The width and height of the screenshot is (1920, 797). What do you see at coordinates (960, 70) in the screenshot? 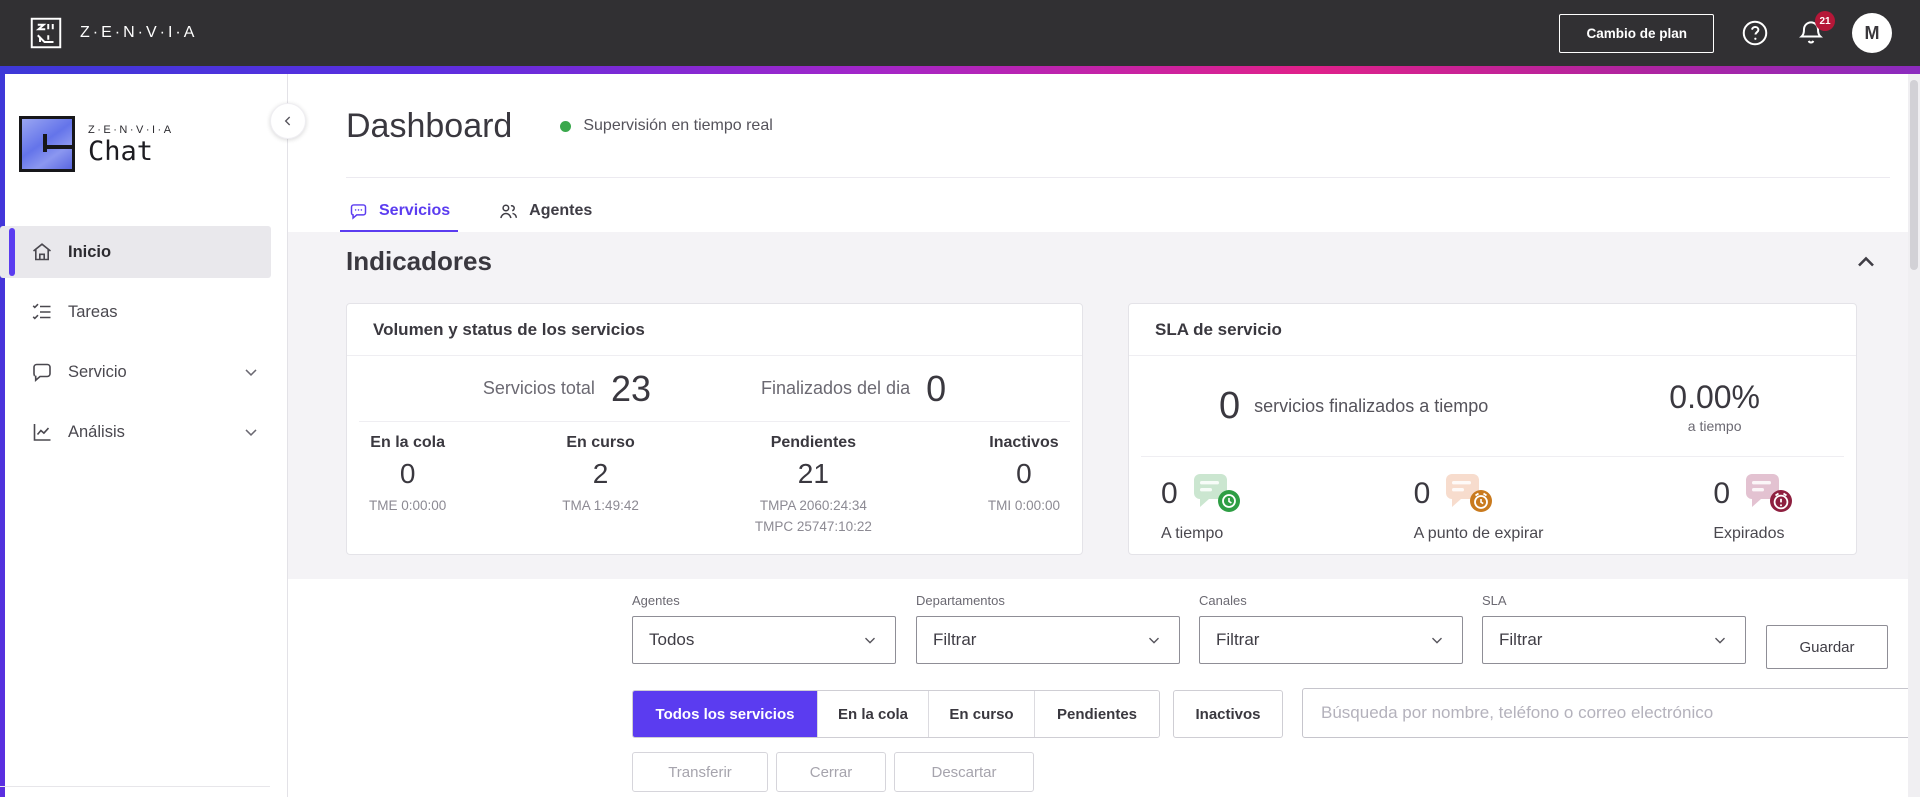
I see `brand-gradient-bar` at bounding box center [960, 70].